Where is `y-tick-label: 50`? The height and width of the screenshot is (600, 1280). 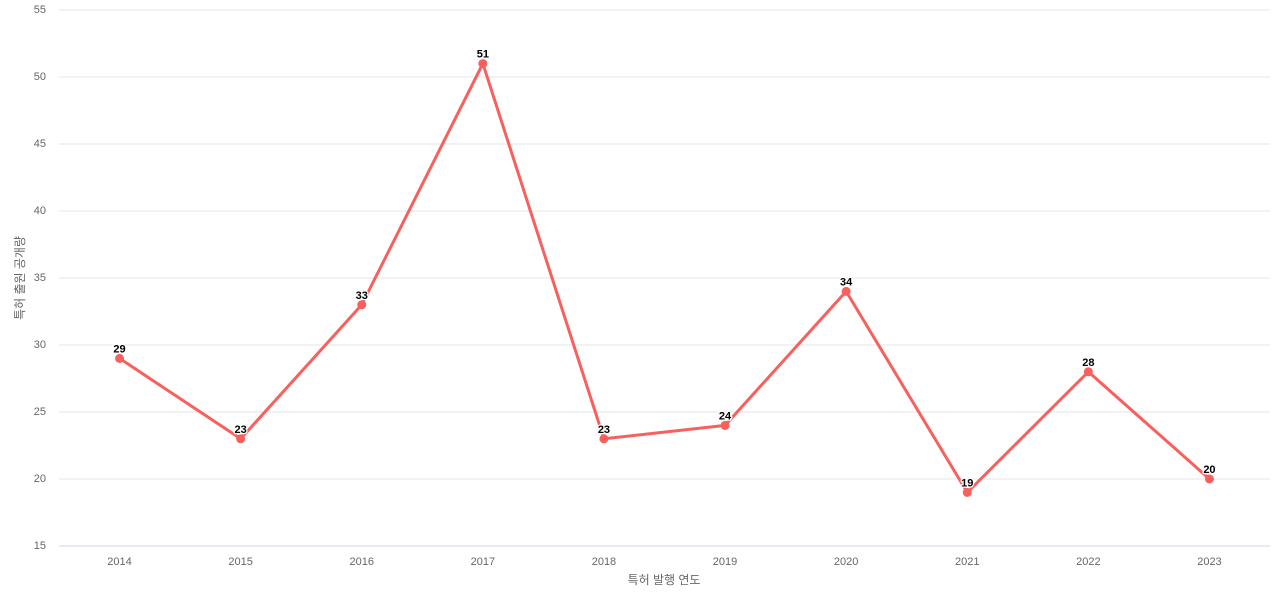 y-tick-label: 50 is located at coordinates (40, 77).